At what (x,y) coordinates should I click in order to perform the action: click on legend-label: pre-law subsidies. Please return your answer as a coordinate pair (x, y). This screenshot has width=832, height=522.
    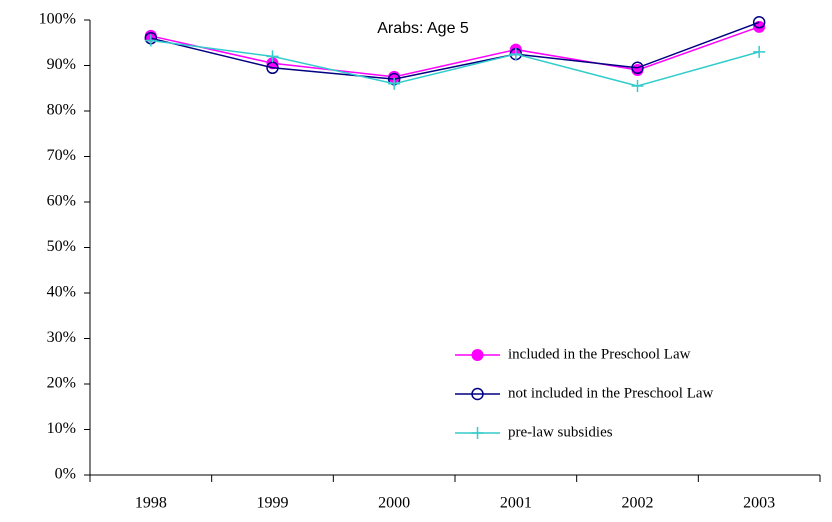
    Looking at the image, I should click on (560, 432).